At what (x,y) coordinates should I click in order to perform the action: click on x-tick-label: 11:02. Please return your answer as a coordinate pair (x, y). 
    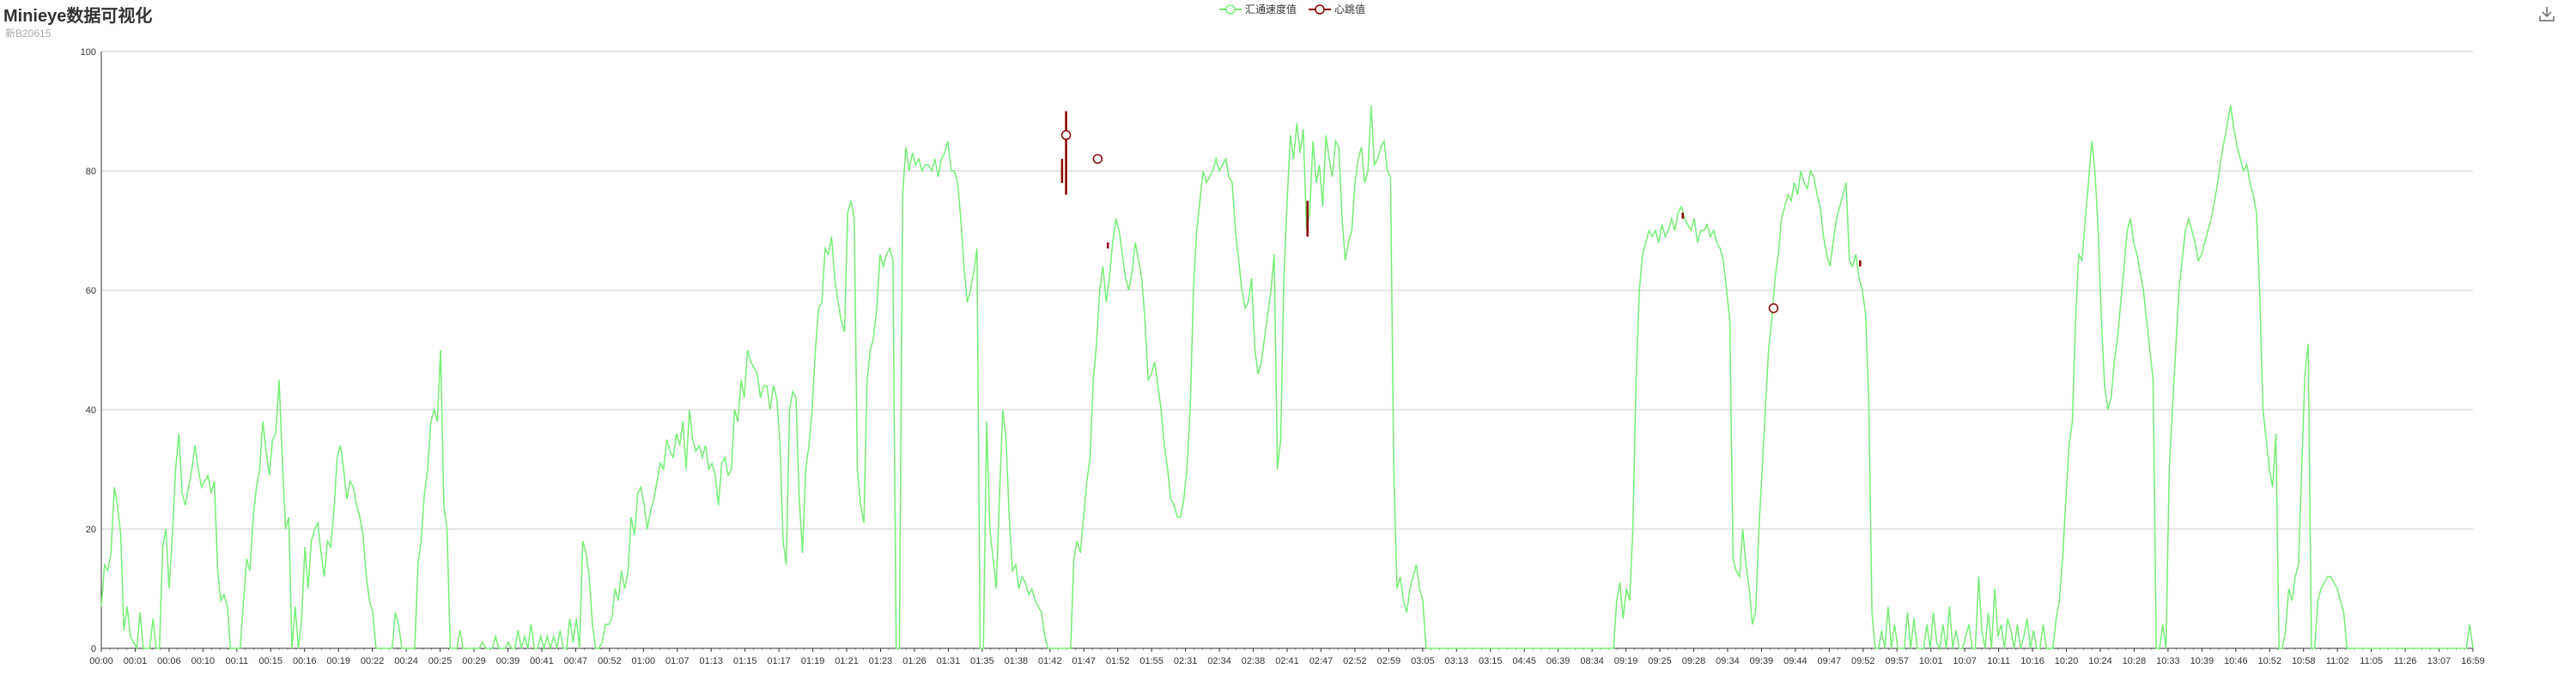
    Looking at the image, I should click on (2338, 661).